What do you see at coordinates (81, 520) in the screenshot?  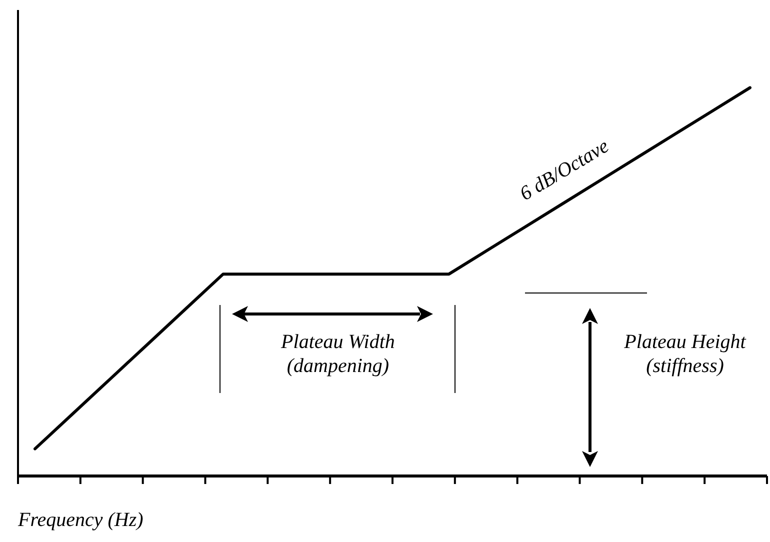 I see `x-axis-title: Frequency (Hz)` at bounding box center [81, 520].